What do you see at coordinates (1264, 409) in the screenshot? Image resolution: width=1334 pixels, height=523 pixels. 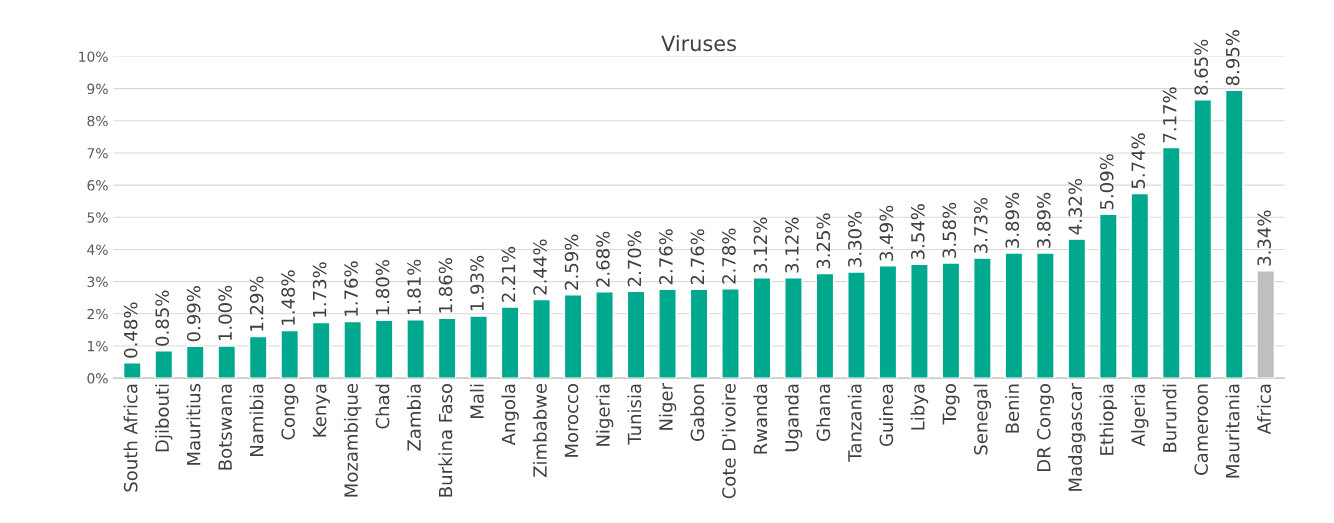 I see `x-tick-label: Africa` at bounding box center [1264, 409].